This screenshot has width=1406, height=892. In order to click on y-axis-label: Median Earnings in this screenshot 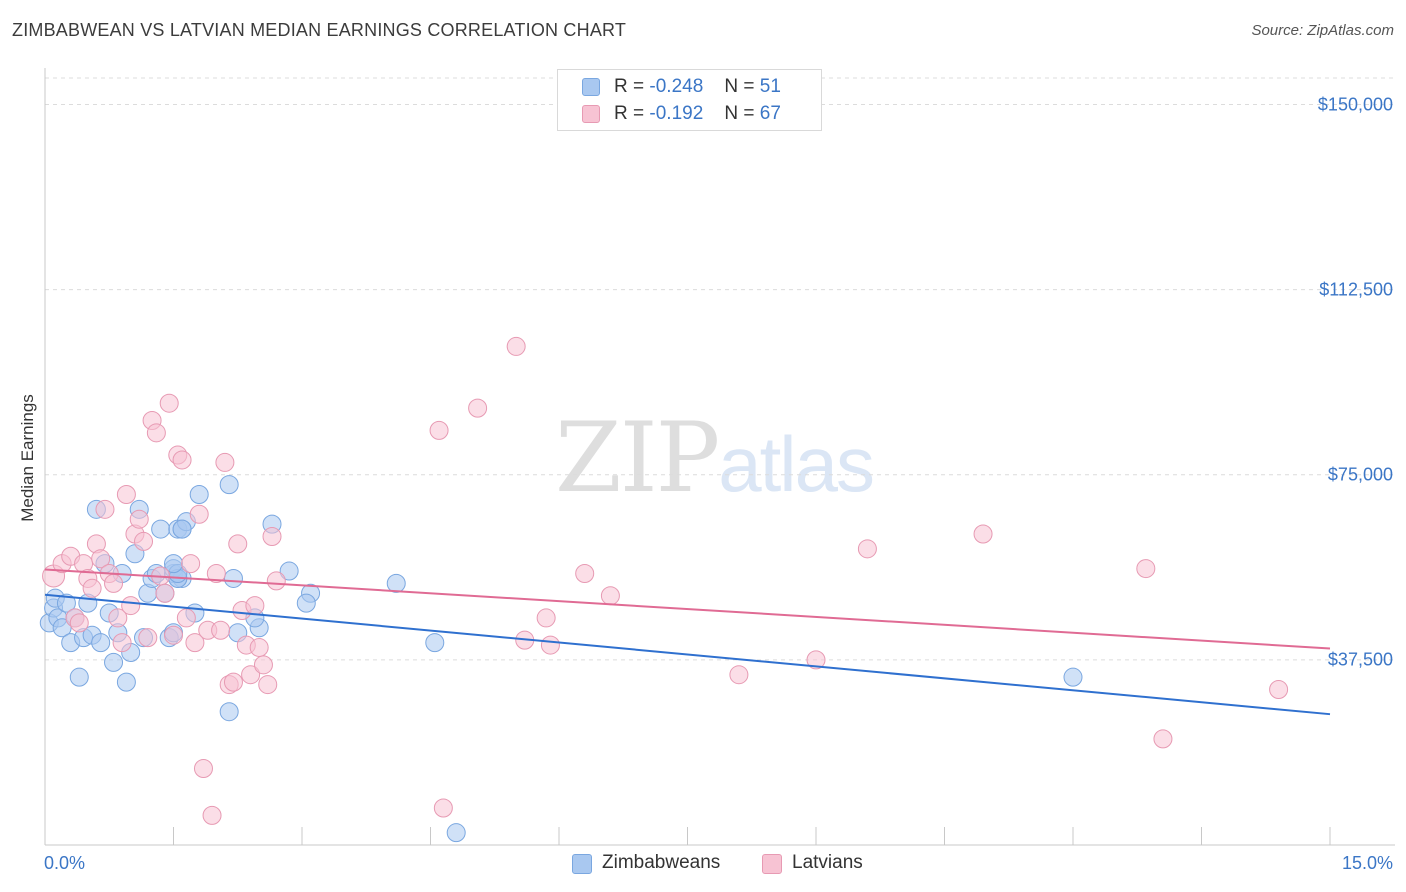, I will do `click(27, 458)`.